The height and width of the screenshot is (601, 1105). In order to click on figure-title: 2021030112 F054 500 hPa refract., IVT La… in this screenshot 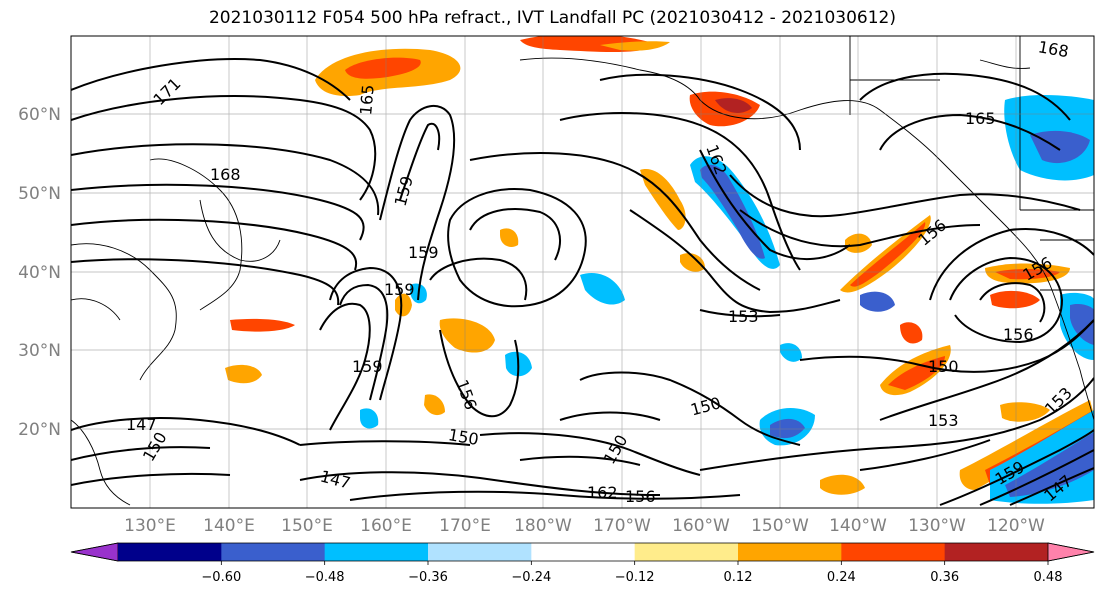, I will do `click(552, 18)`.